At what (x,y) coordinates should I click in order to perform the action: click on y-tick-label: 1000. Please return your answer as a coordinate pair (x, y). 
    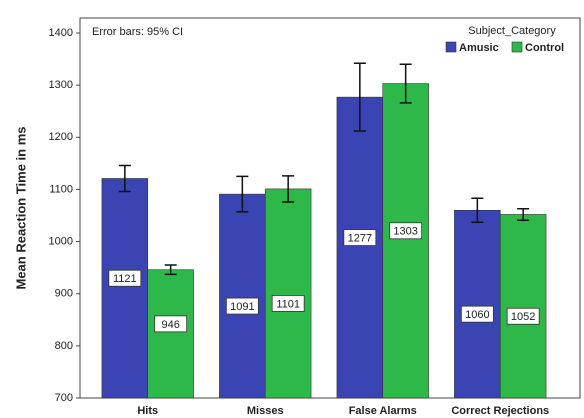
    Looking at the image, I should click on (61, 241).